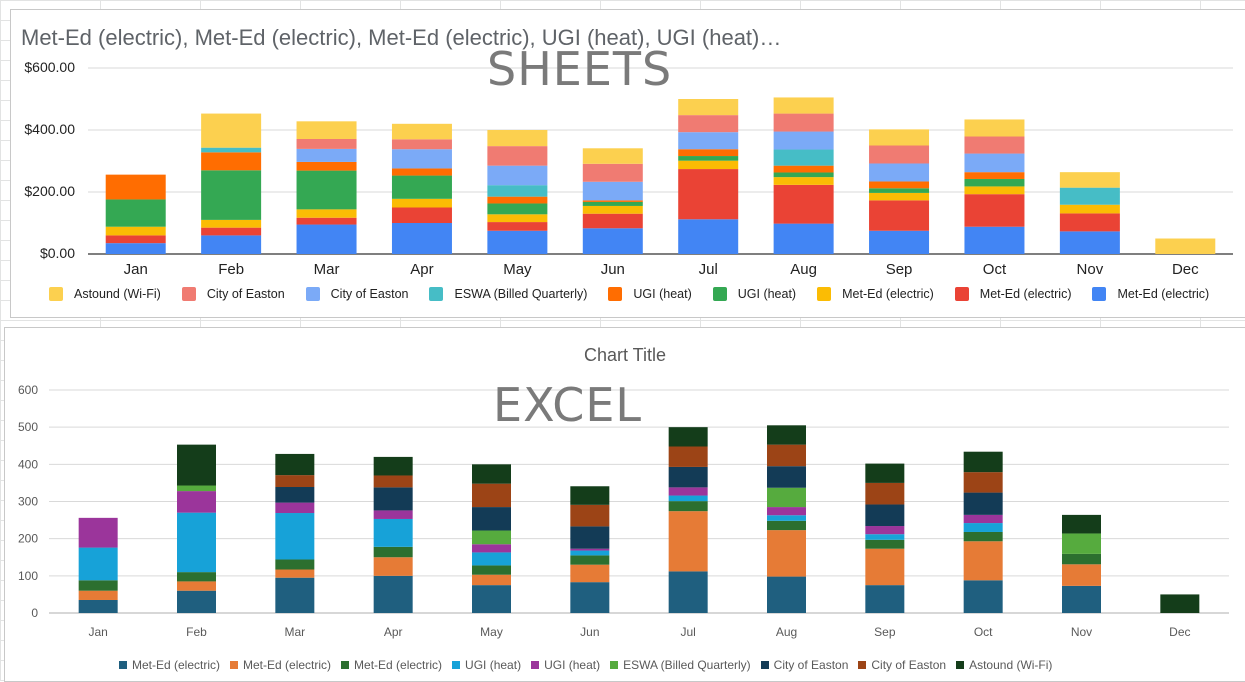 This screenshot has width=1245, height=682. Describe the element at coordinates (804, 665) in the screenshot. I see `legend-item: City of Easton` at that location.